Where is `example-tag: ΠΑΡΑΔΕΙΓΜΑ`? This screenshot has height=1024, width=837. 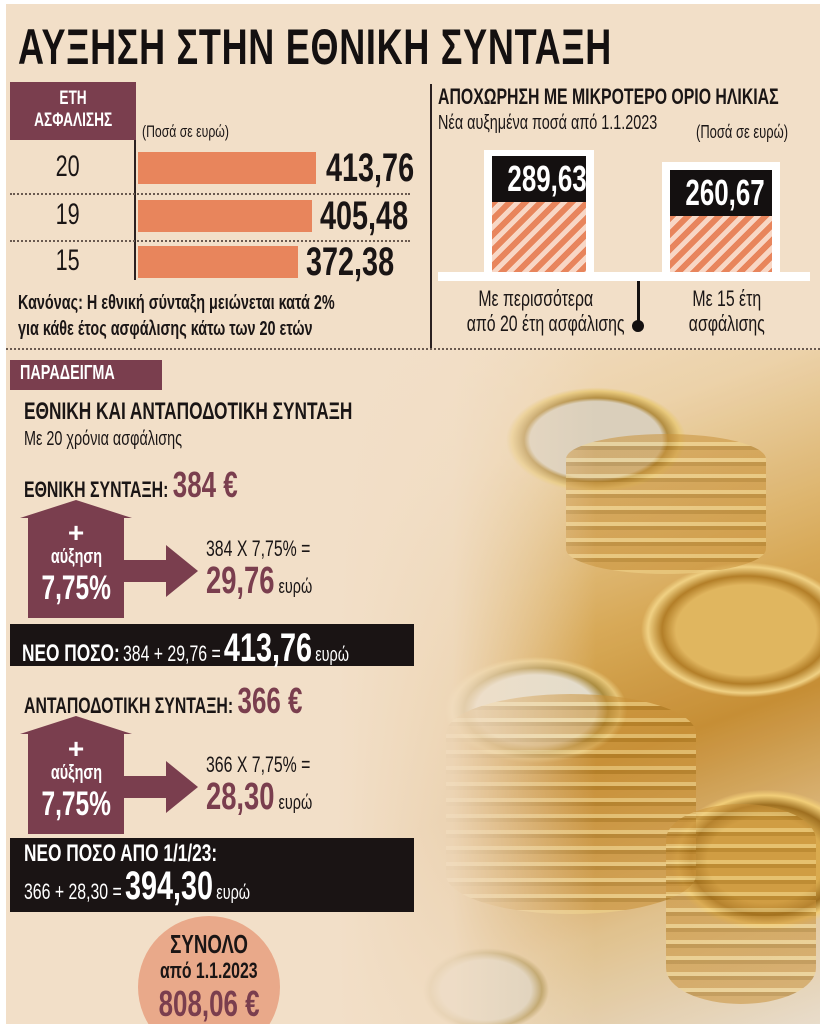
example-tag: ΠΑΡΑΔΕΙΓΜΑ is located at coordinates (86, 375).